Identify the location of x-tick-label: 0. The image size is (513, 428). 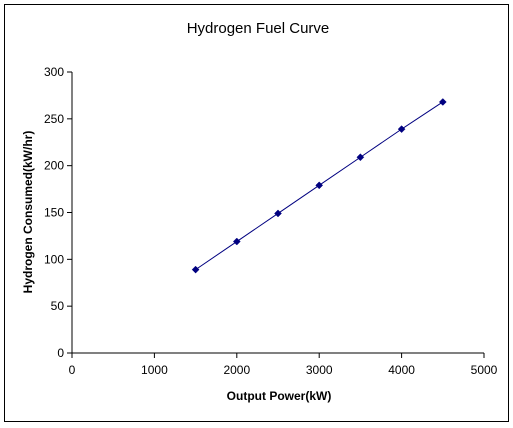
(72, 370).